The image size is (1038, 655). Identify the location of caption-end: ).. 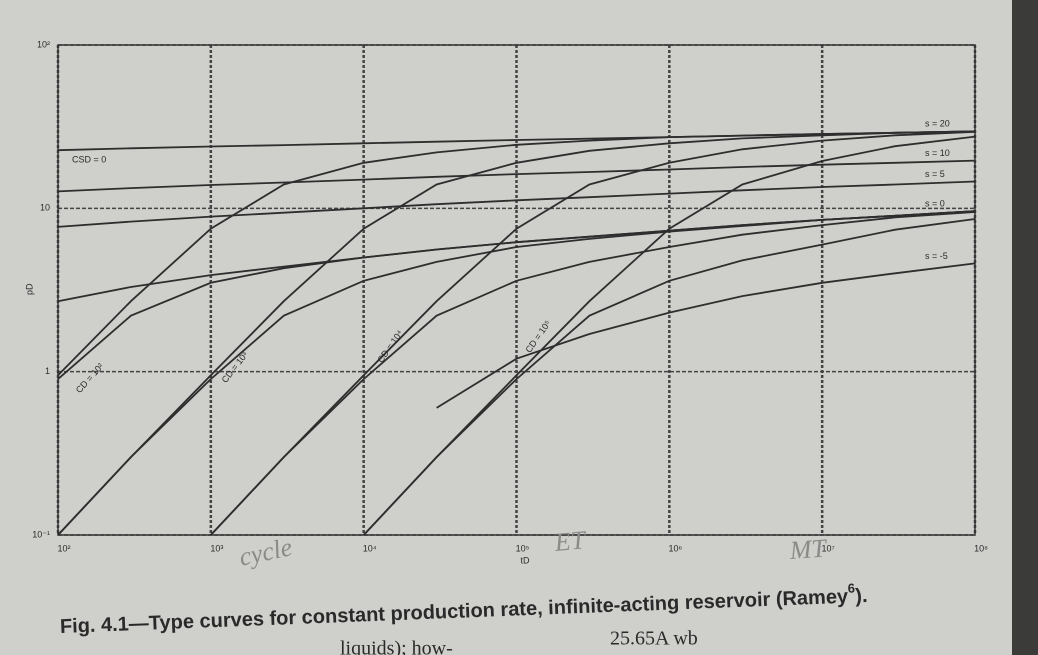
(861, 596).